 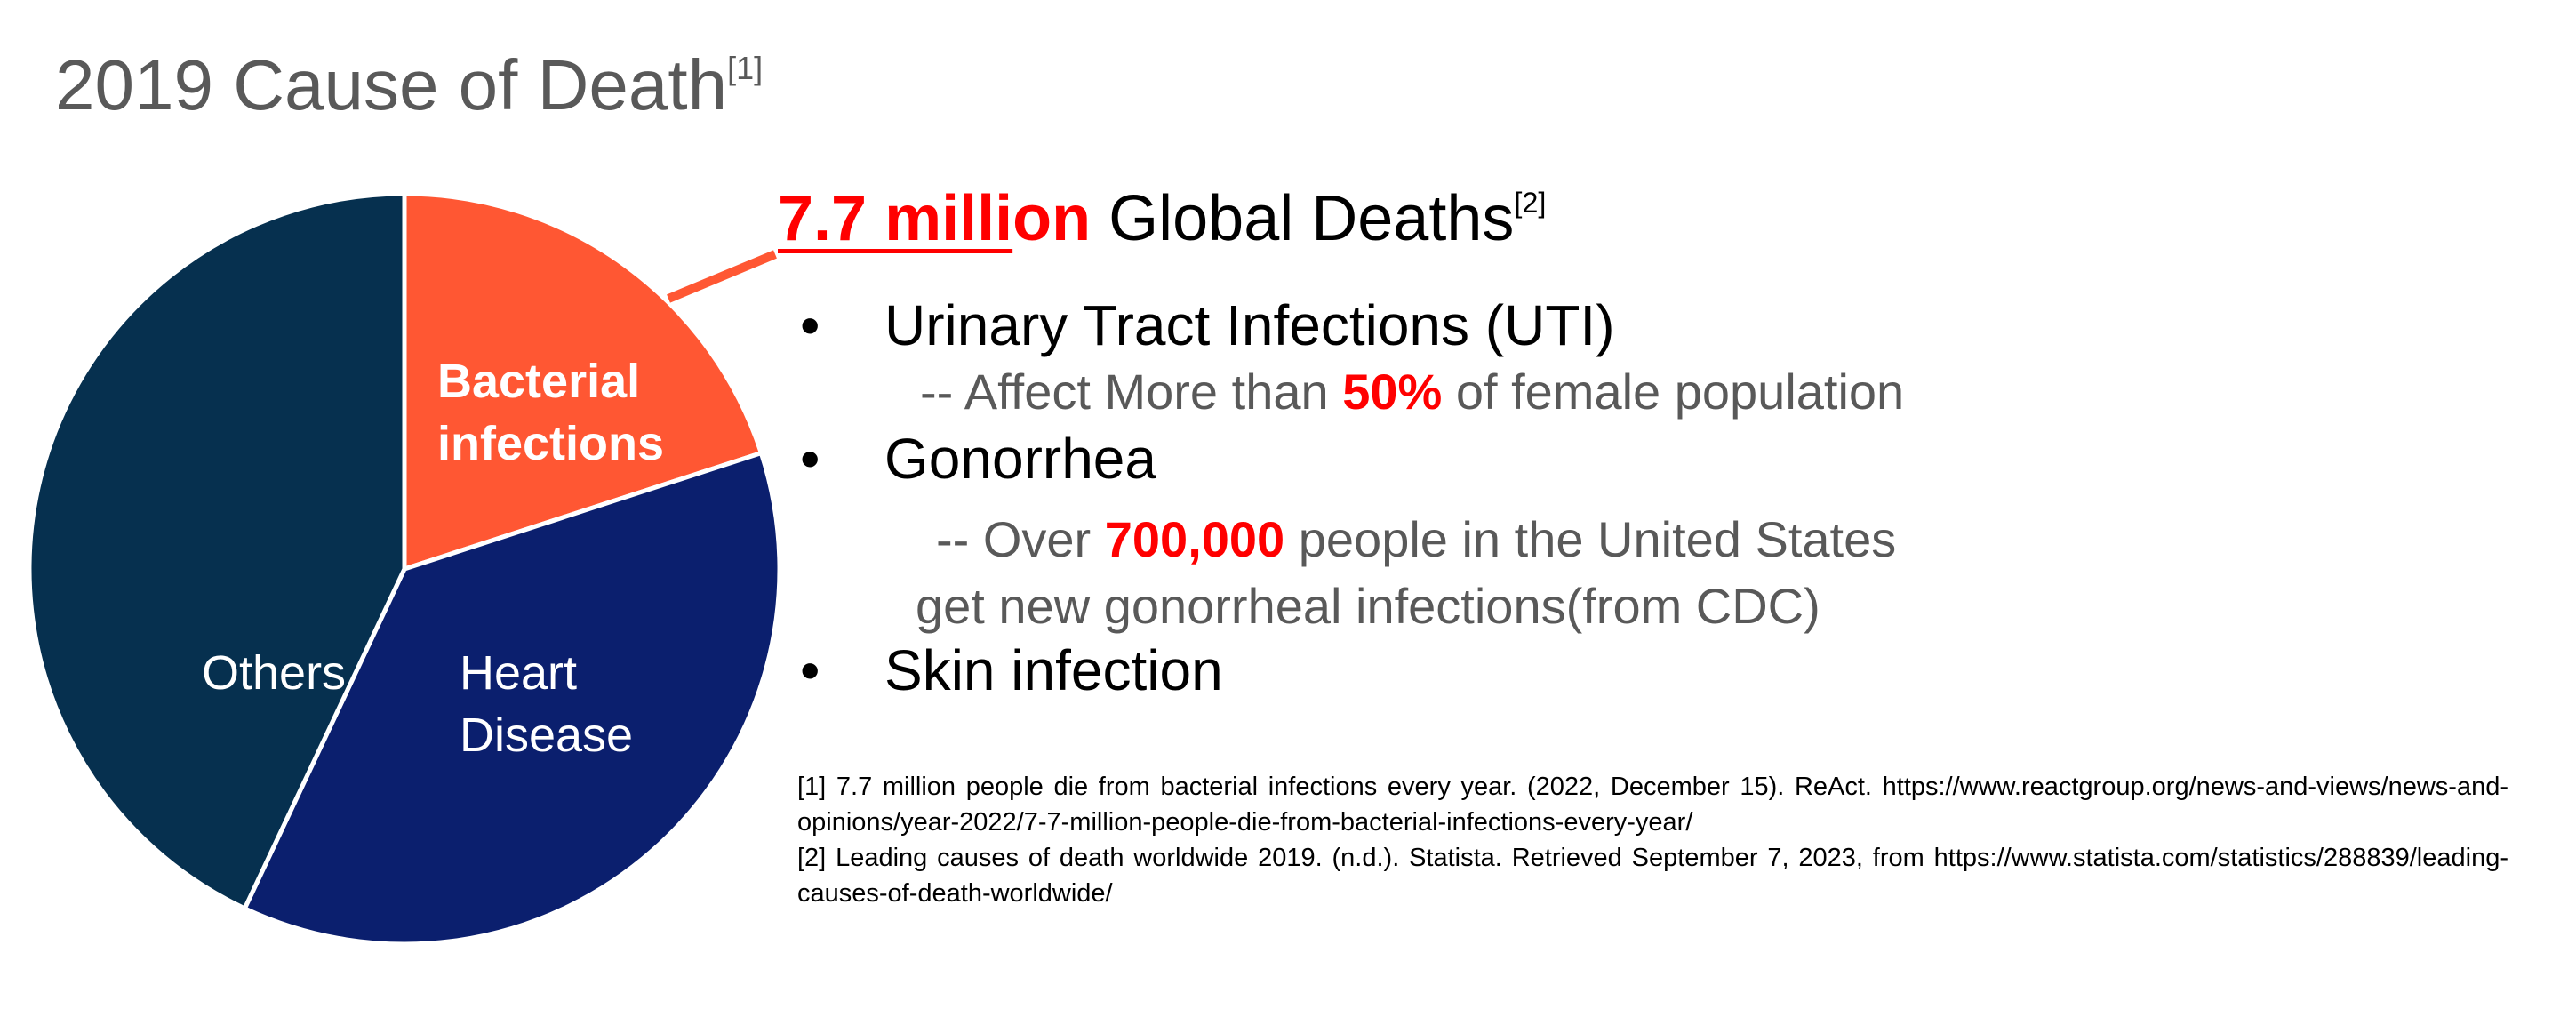 I want to click on pie-labels: Bacterial infections Heart Disease Others, so click(x=433, y=558).